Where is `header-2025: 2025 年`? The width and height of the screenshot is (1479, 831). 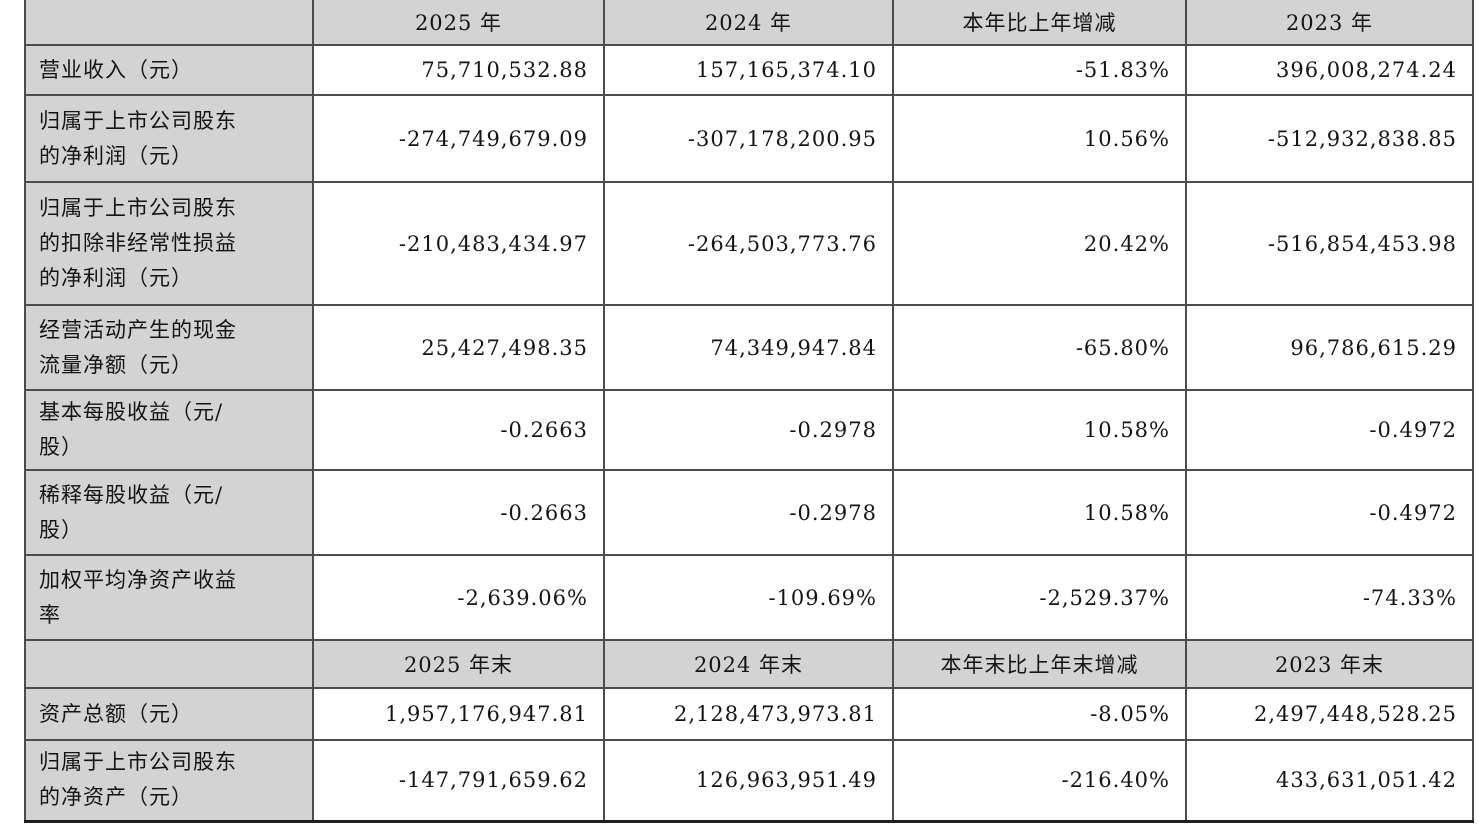
header-2025: 2025 年 is located at coordinates (458, 23).